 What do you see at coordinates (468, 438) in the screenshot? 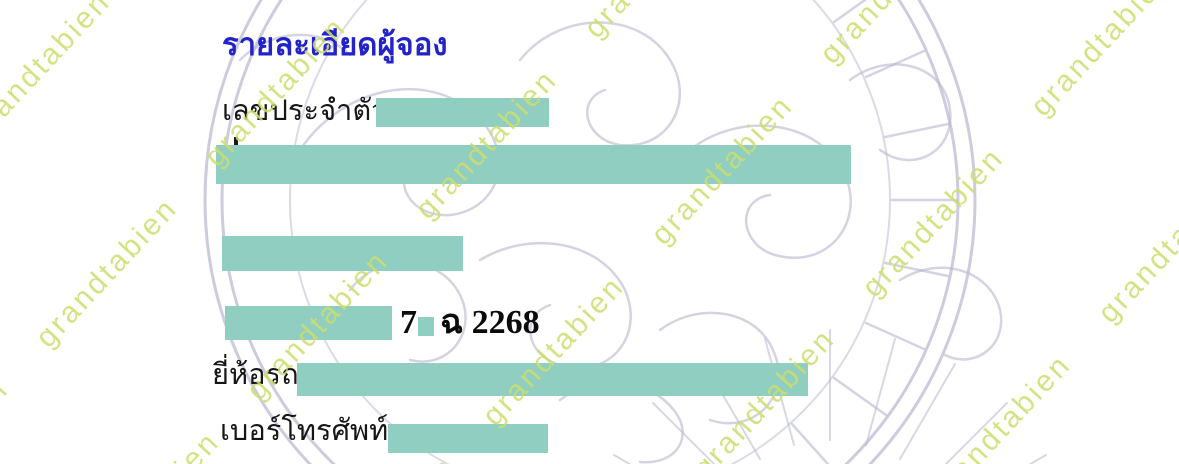
I see `phone-redaction-box` at bounding box center [468, 438].